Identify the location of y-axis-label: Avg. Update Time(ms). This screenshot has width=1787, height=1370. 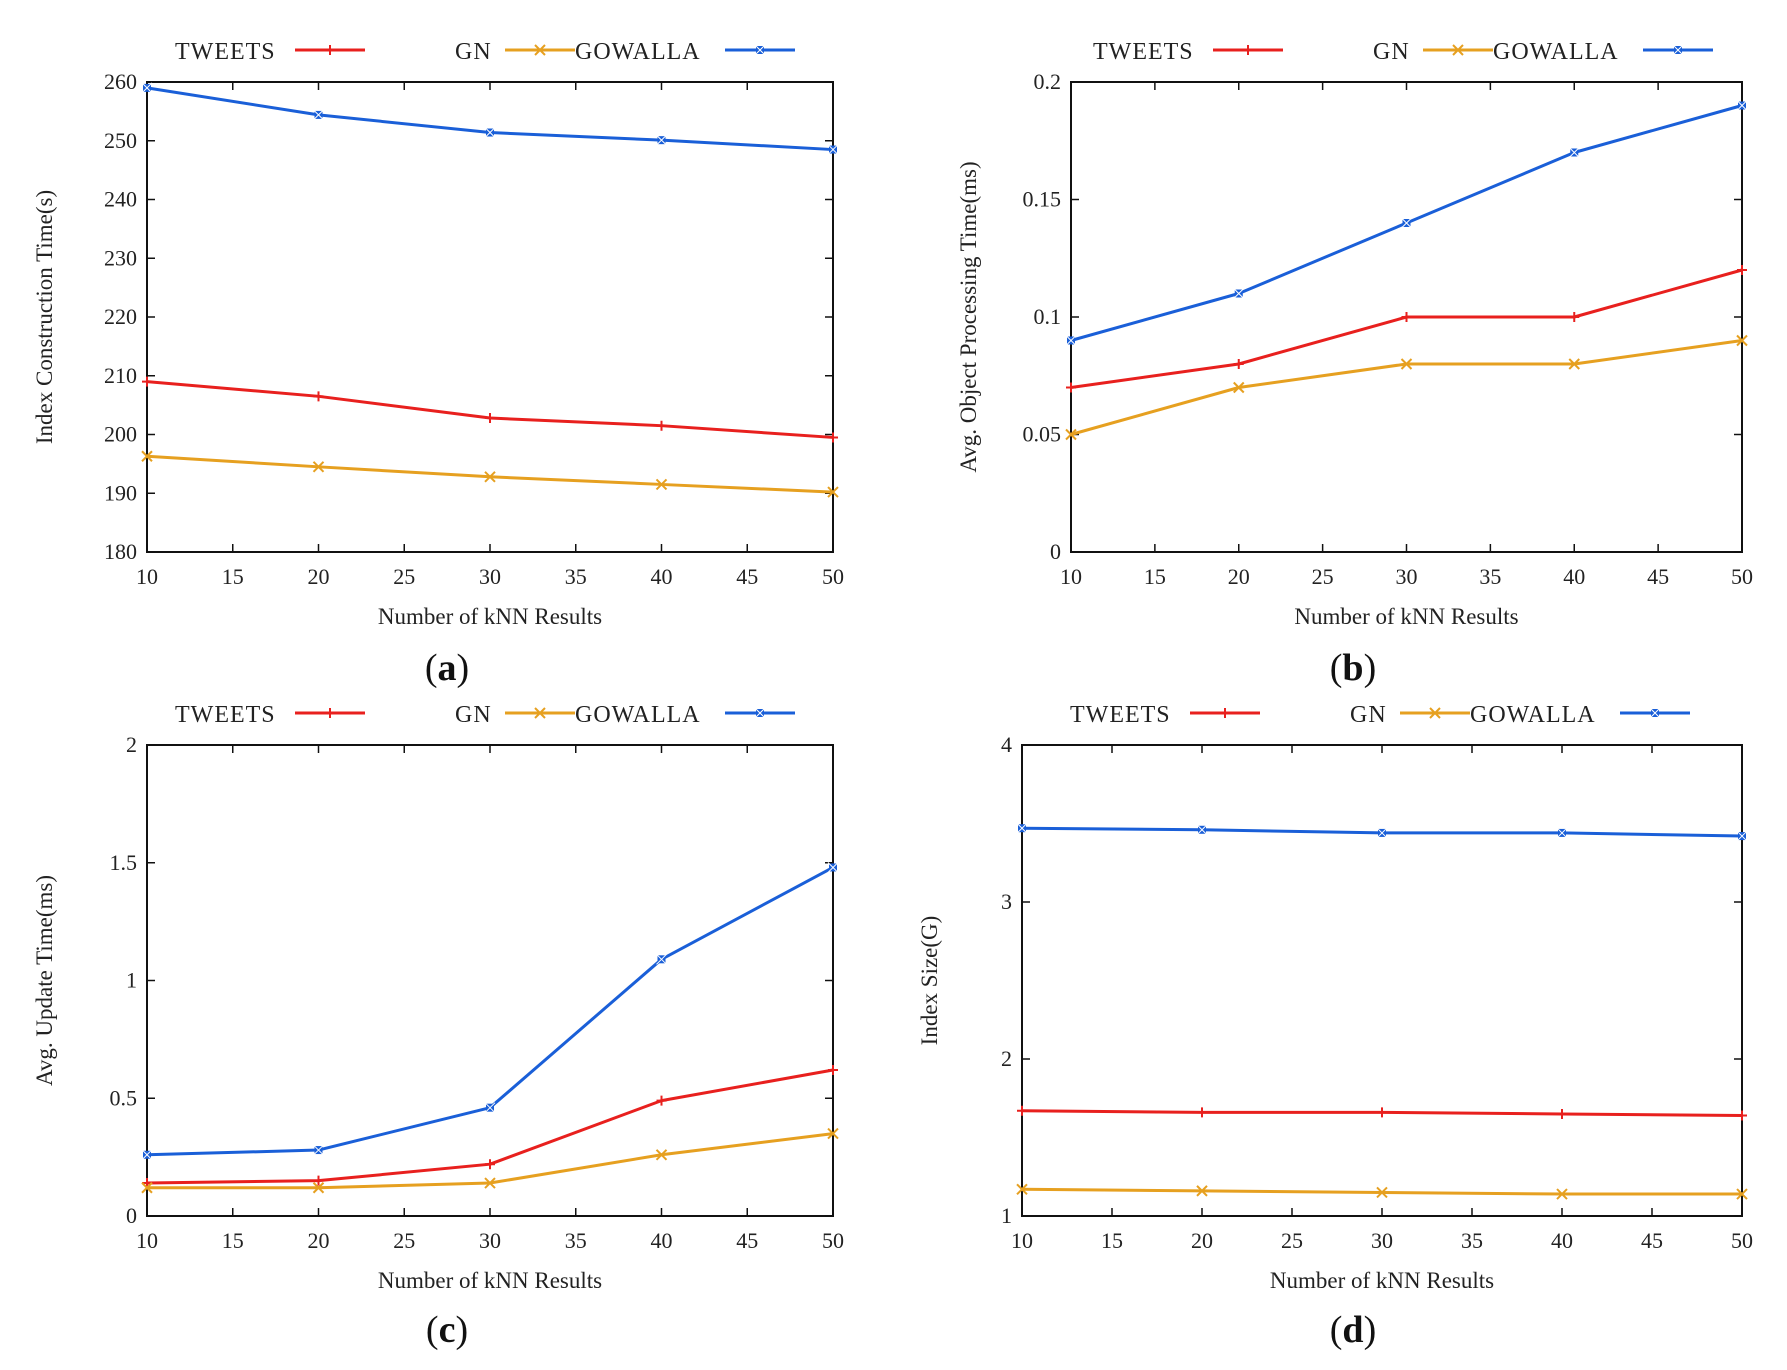
(44, 980).